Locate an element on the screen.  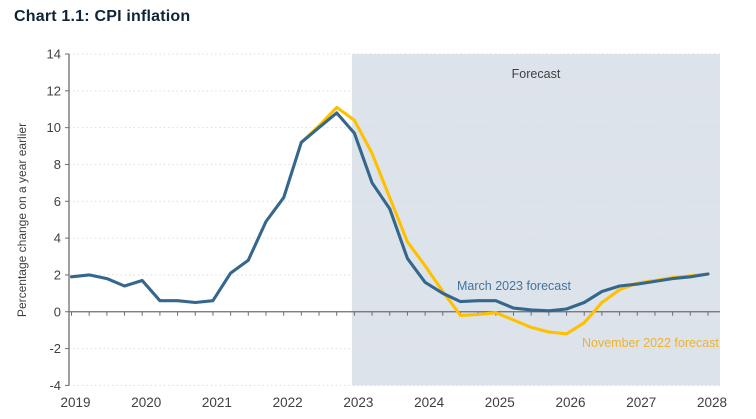
x-tick-label: 2023 is located at coordinates (358, 402).